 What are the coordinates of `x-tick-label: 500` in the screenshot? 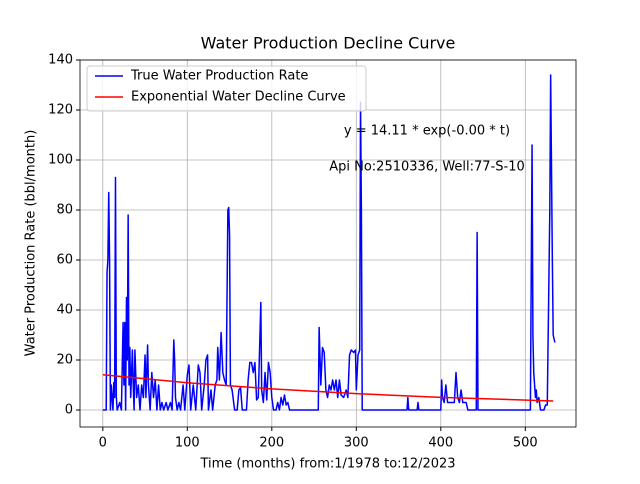 It's located at (525, 443).